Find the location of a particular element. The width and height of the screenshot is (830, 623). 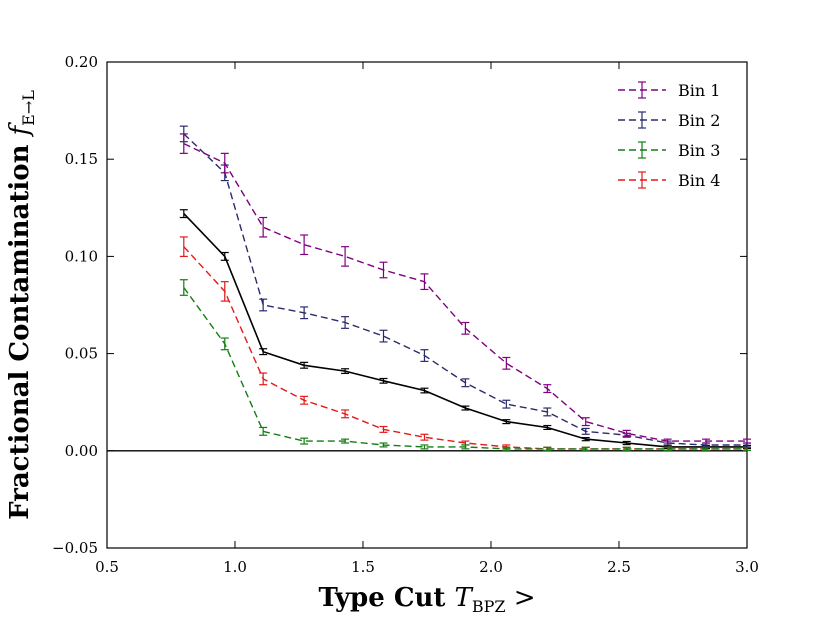

x-axis-title: Type Cut TBPZ > is located at coordinates (426, 599).